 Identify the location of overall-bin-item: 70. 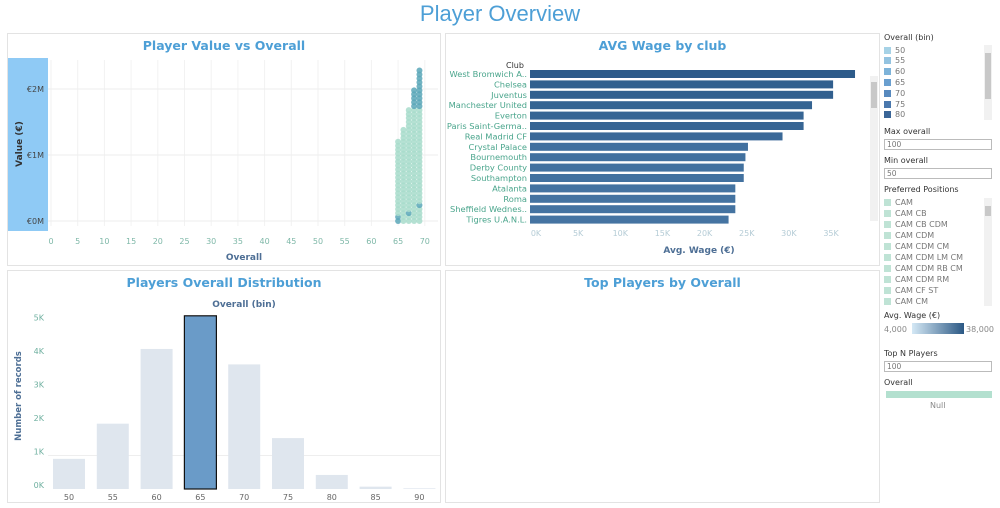
(894, 93).